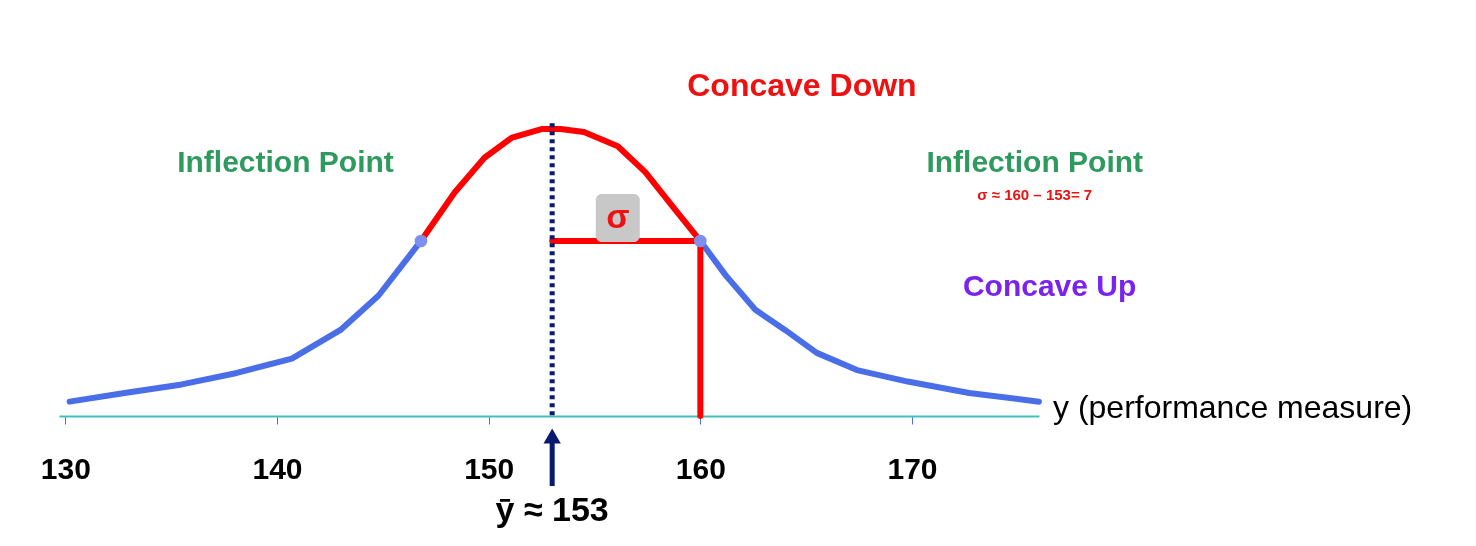 This screenshot has height=546, width=1476. What do you see at coordinates (912, 468) in the screenshot?
I see `x-tick-label: 170` at bounding box center [912, 468].